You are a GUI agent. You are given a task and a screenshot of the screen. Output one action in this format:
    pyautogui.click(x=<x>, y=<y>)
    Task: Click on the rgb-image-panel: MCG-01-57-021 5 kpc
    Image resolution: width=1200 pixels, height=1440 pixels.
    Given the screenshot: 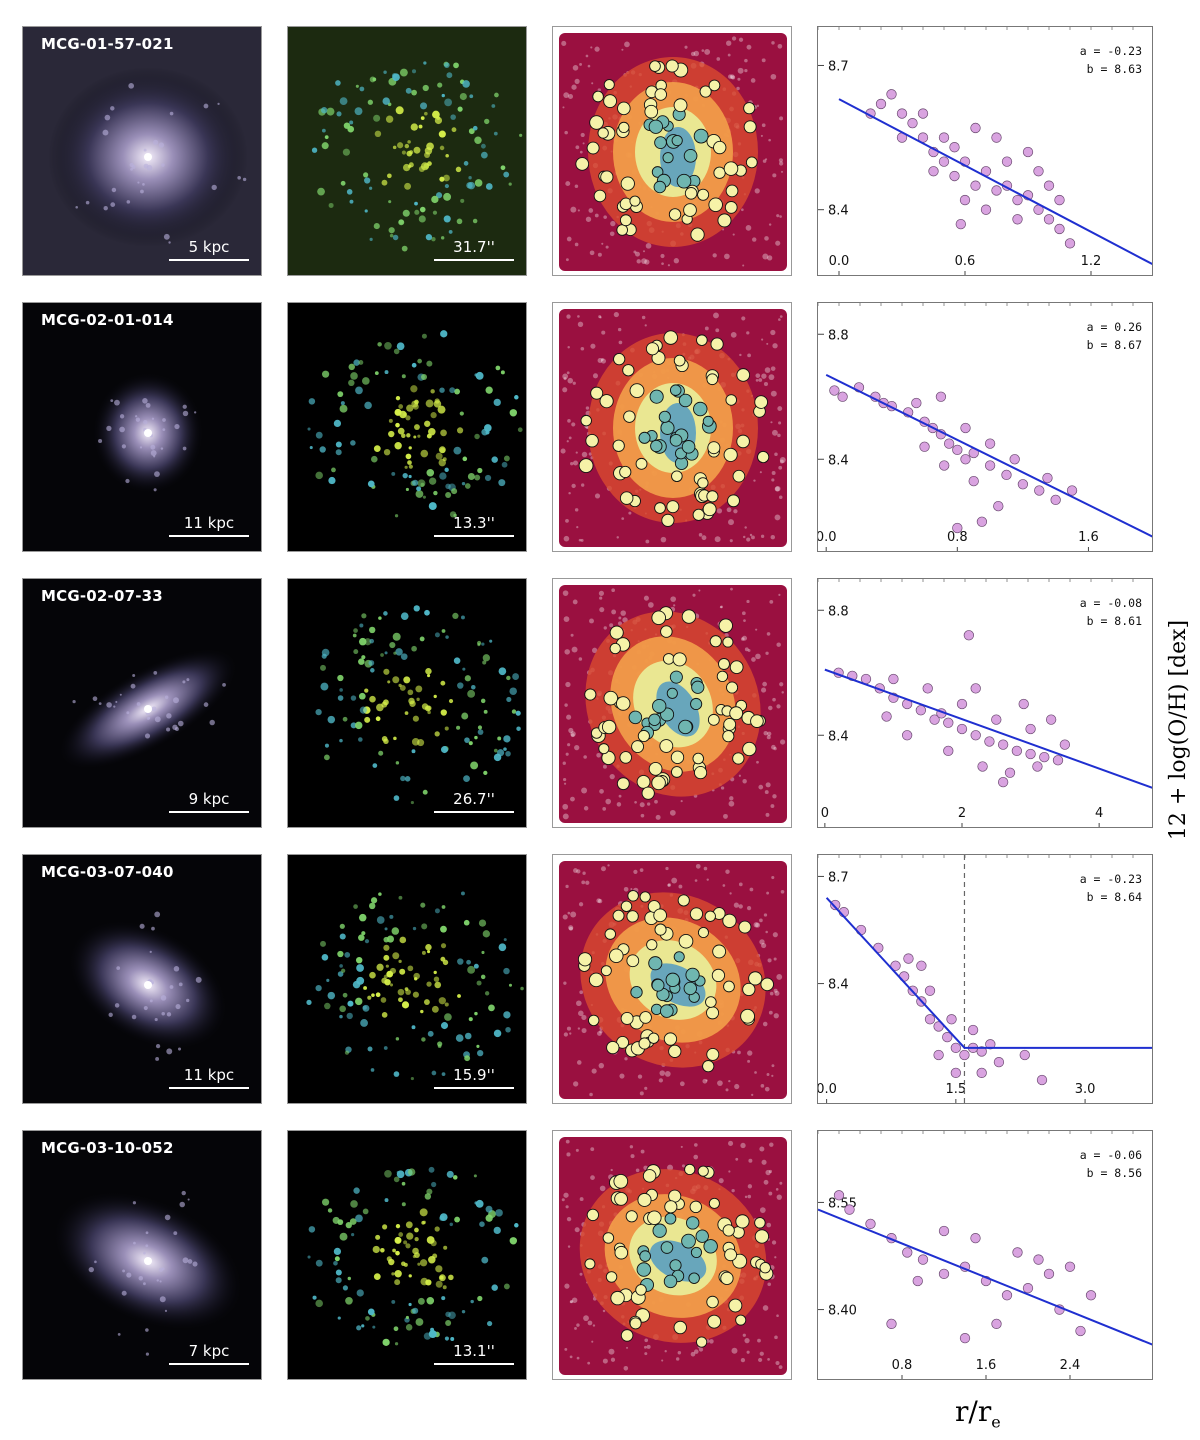 What is the action you would take?
    pyautogui.click(x=142, y=151)
    